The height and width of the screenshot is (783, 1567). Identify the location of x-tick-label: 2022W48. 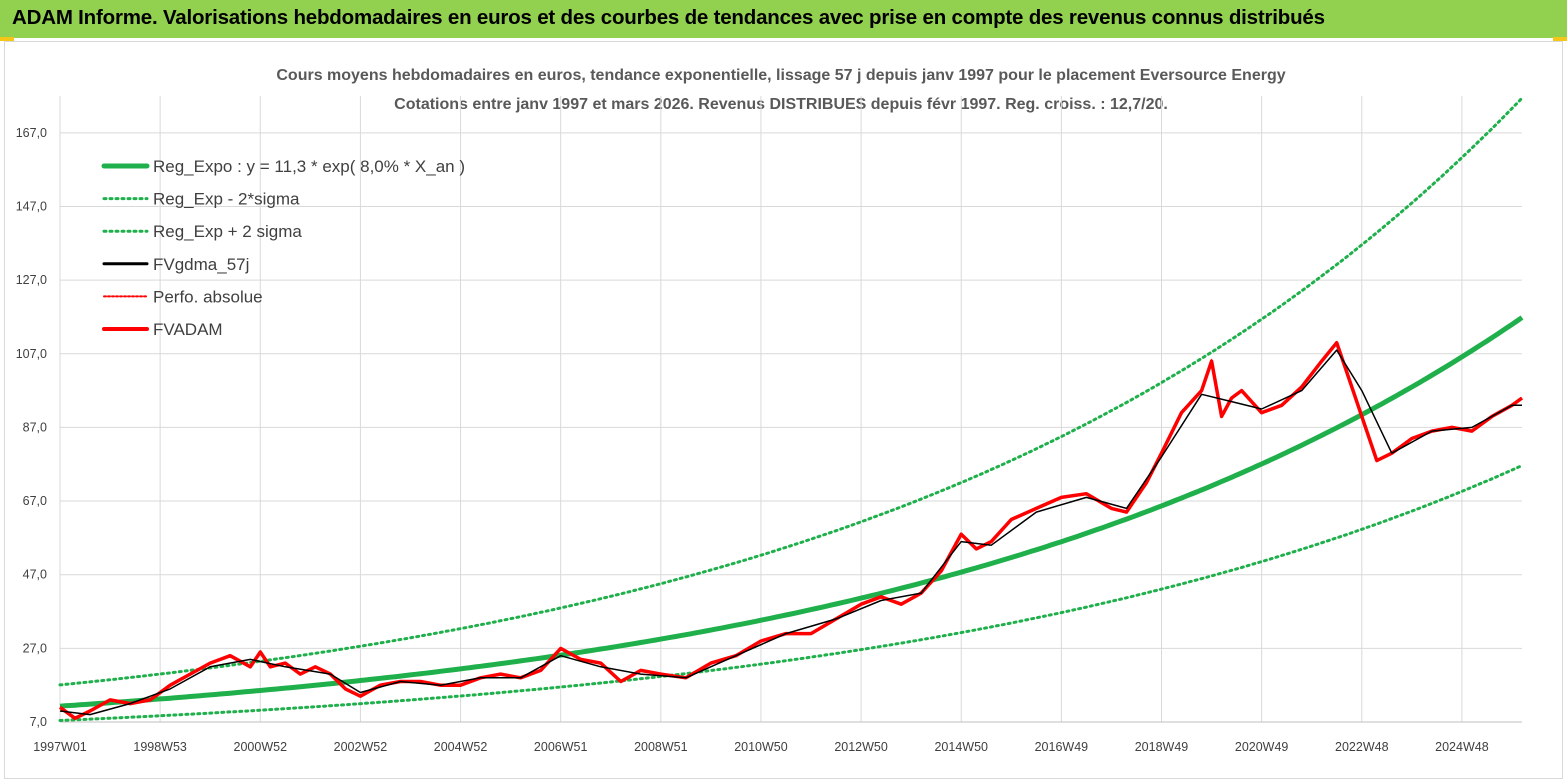
(1362, 747).